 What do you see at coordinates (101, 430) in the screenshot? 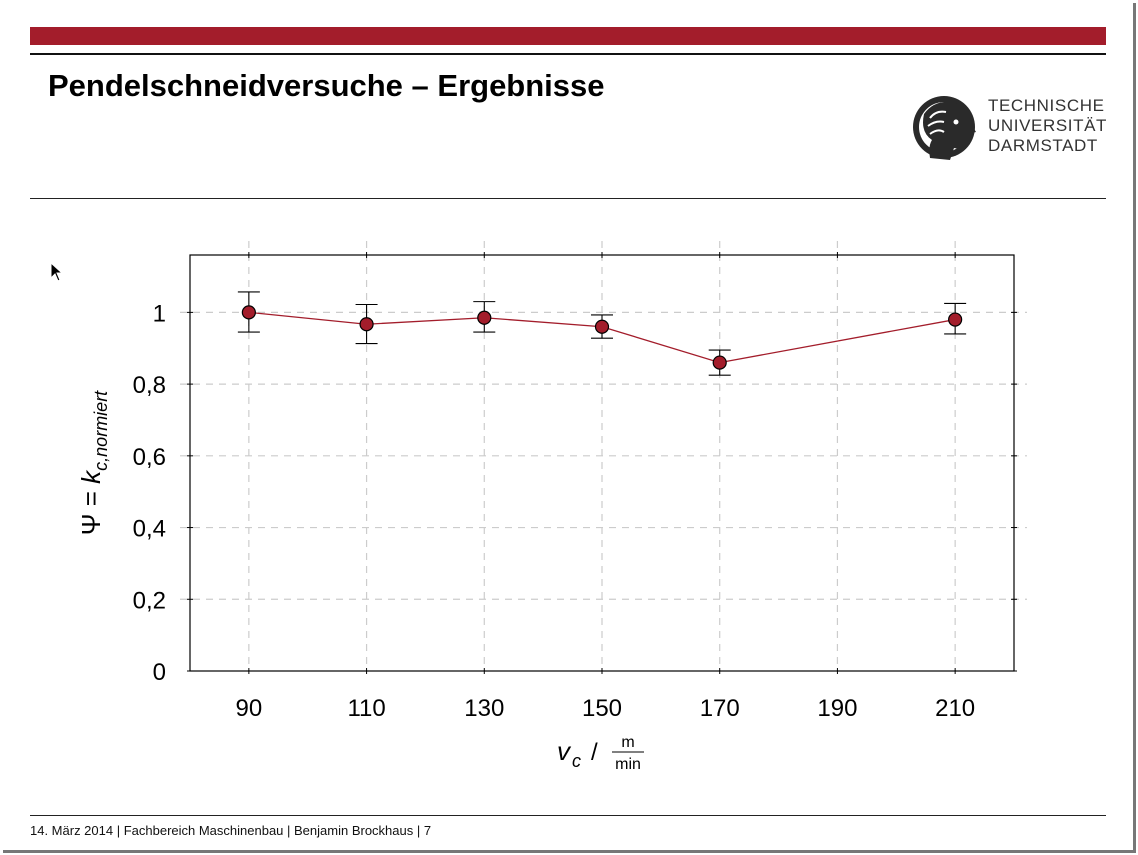
I see `y-axis-label-subscript: c,normiert` at bounding box center [101, 430].